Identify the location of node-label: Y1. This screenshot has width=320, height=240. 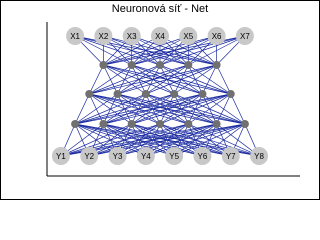
(61, 156).